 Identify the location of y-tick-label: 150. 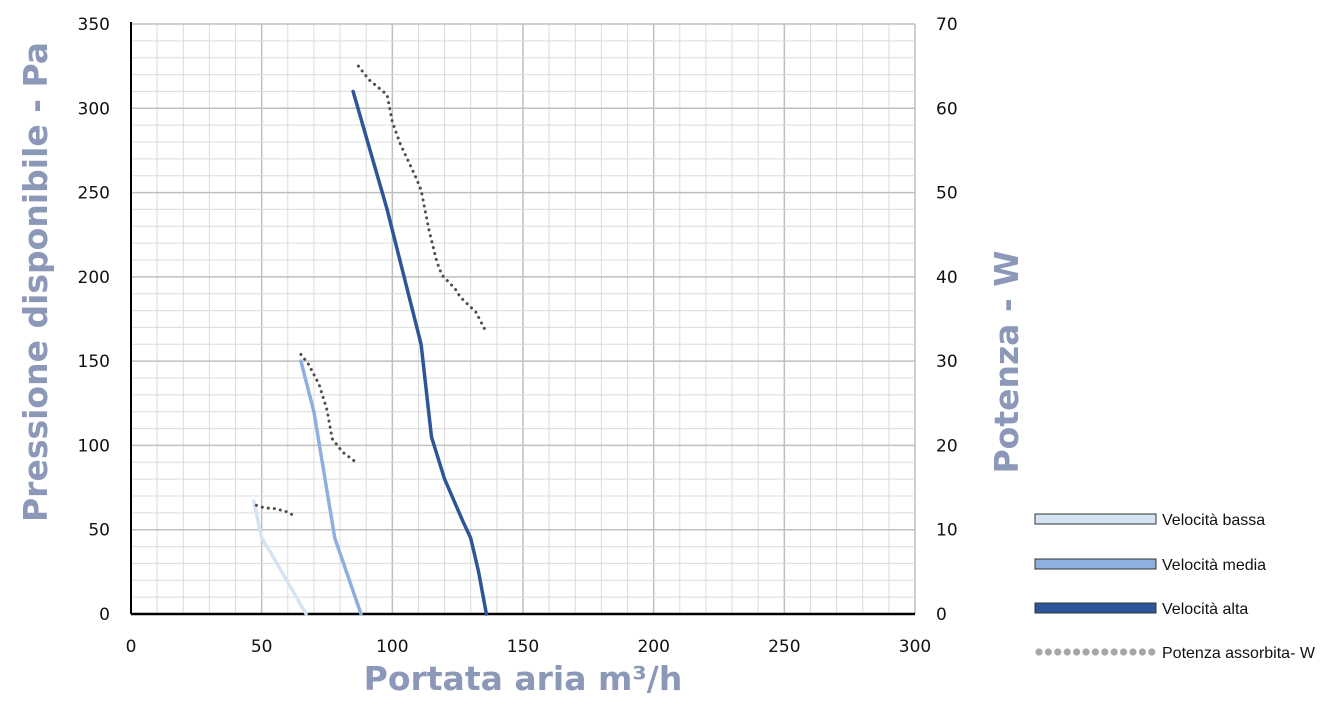
(94, 362).